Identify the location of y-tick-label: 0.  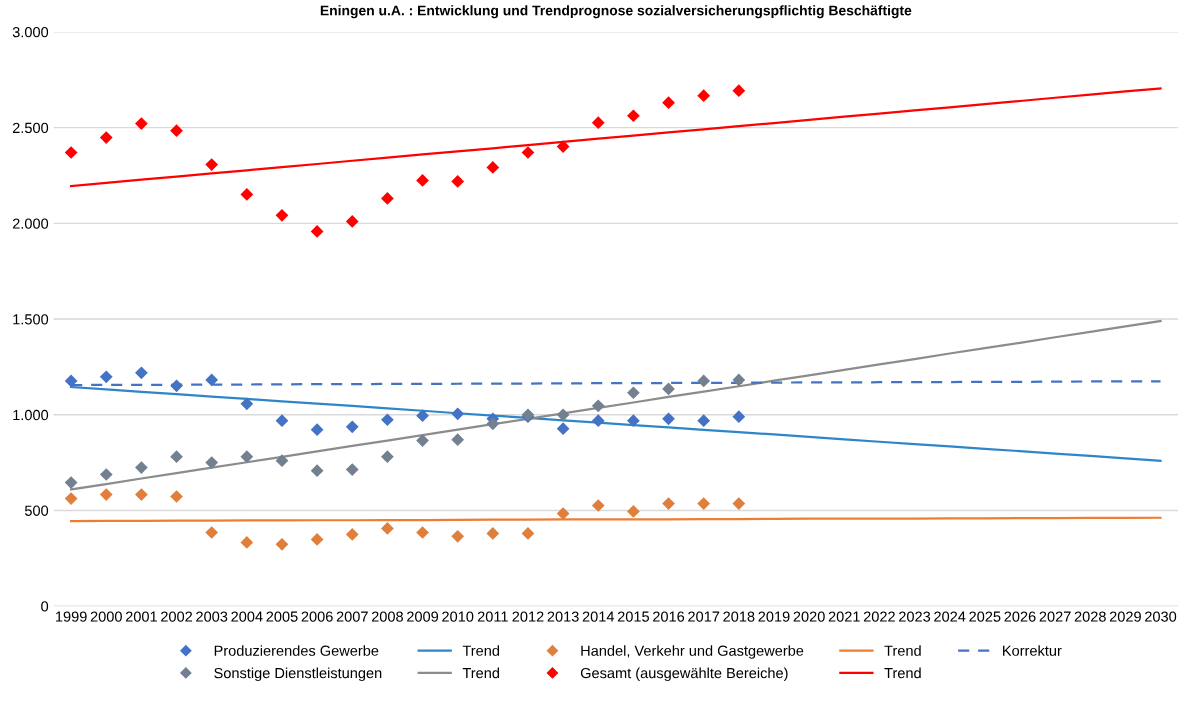
(45, 606).